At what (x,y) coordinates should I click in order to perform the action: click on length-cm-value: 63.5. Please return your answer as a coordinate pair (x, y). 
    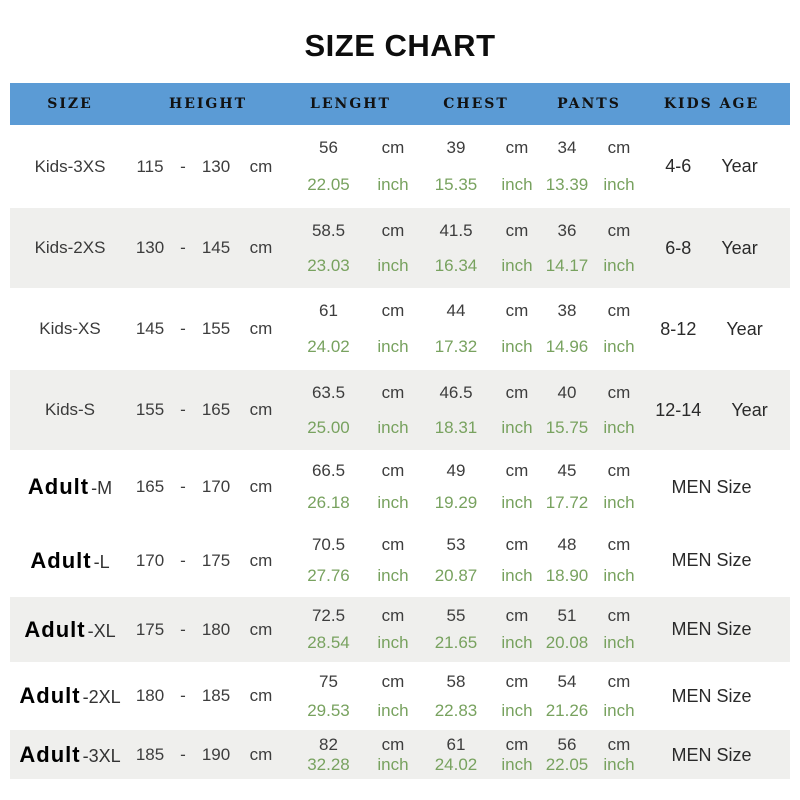
    Looking at the image, I should click on (328, 392).